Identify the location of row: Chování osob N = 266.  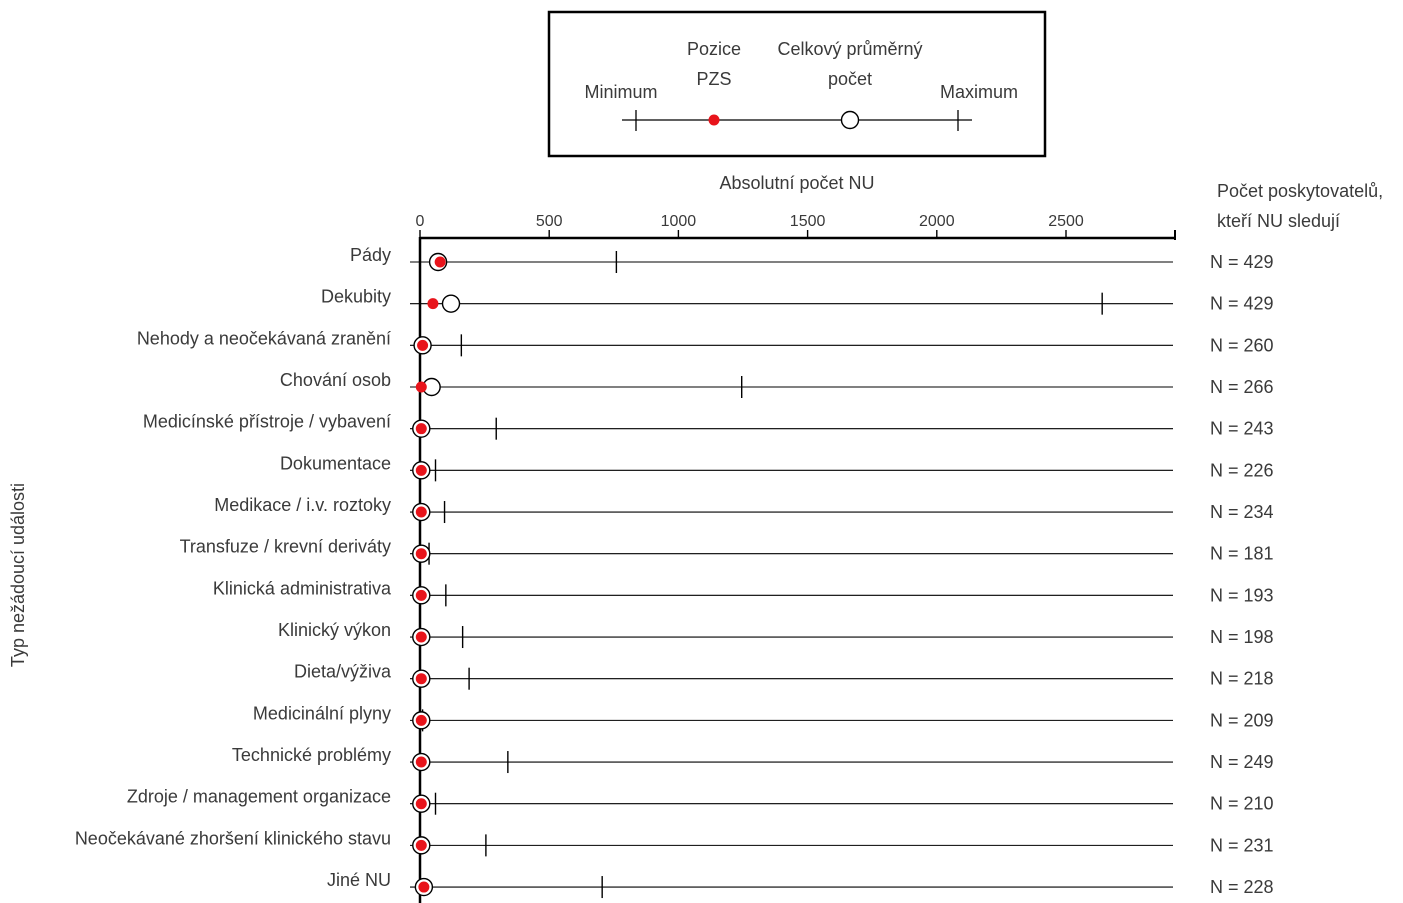
(777, 384).